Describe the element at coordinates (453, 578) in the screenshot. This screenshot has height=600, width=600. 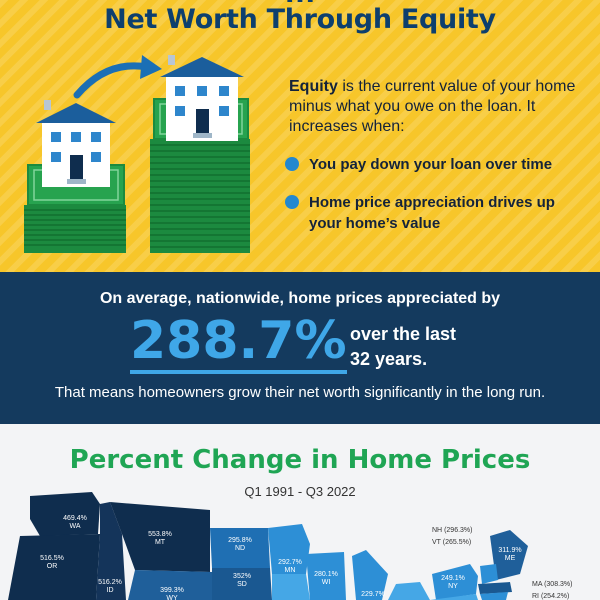
I see `state-value-ny: 249.1%` at that location.